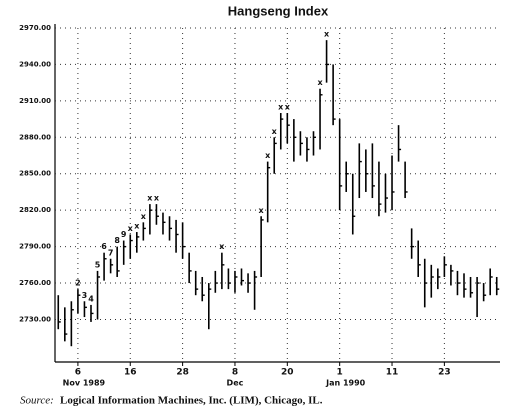 The width and height of the screenshot is (528, 415). I want to click on x-tick-label: 6, so click(78, 373).